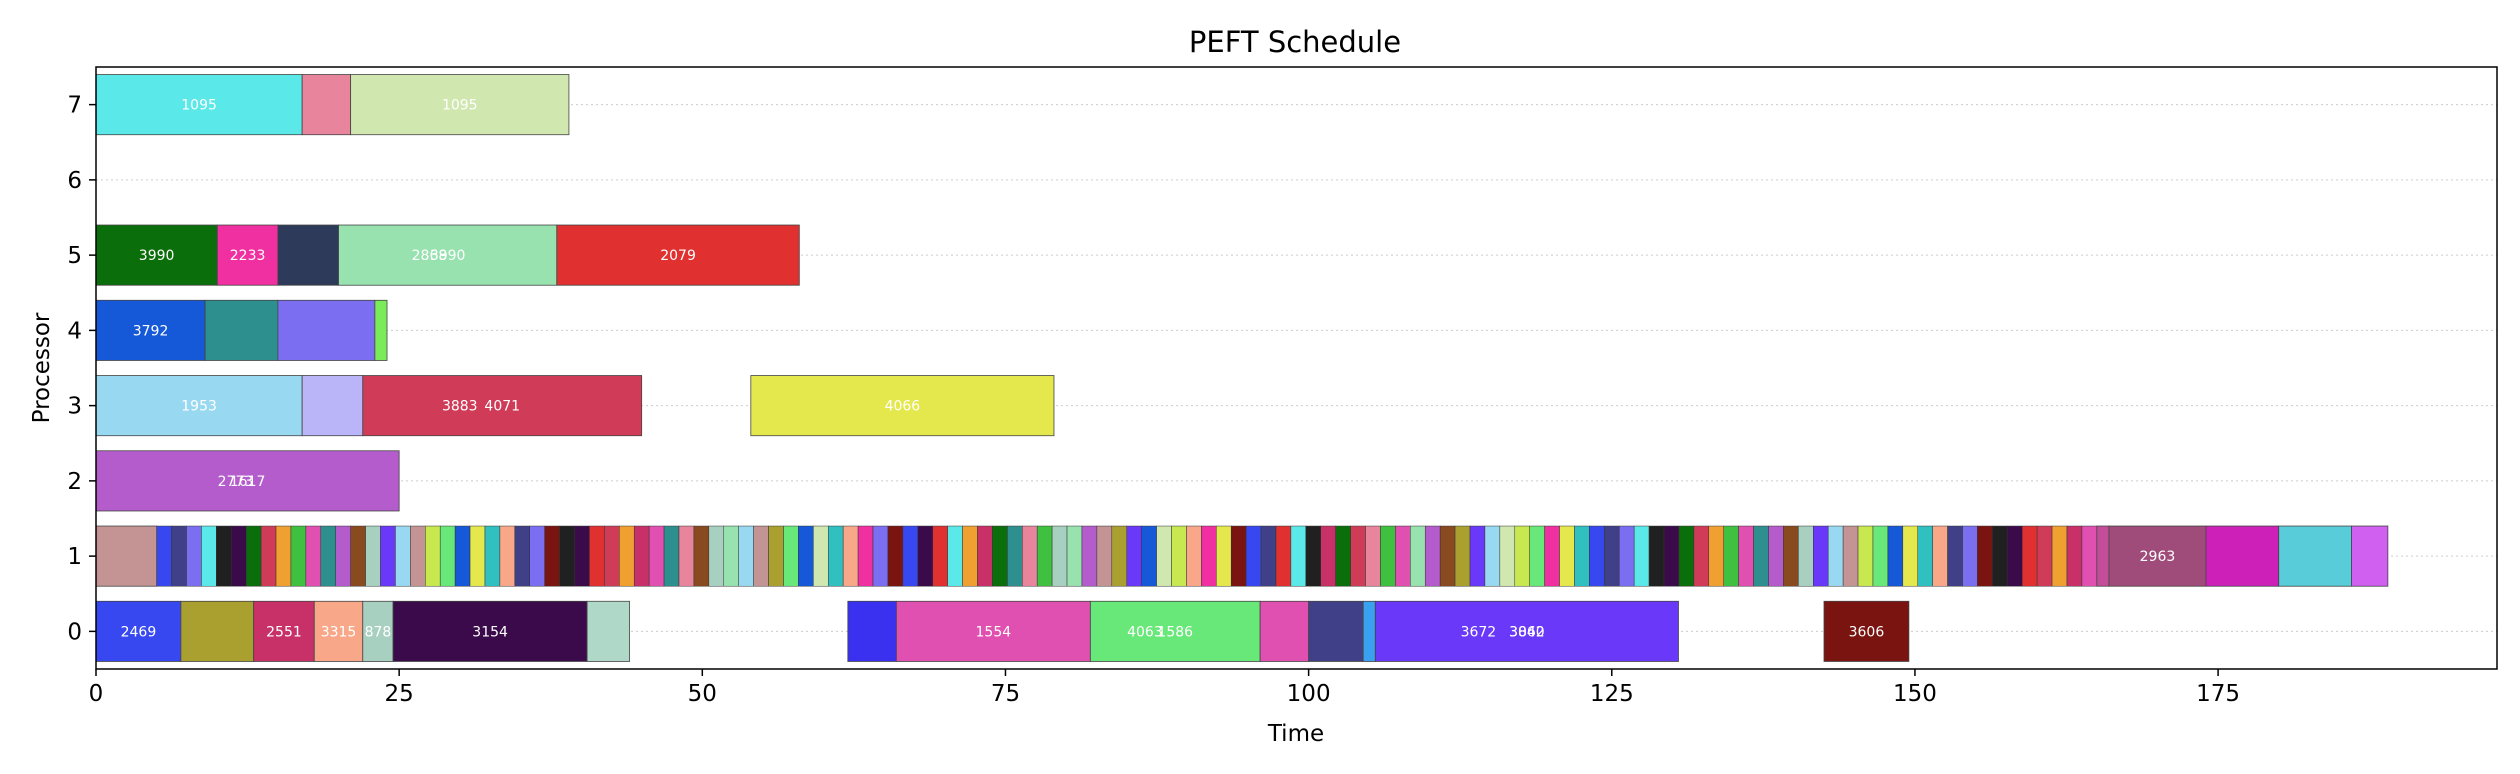  I want to click on task-label: 878, so click(378, 632).